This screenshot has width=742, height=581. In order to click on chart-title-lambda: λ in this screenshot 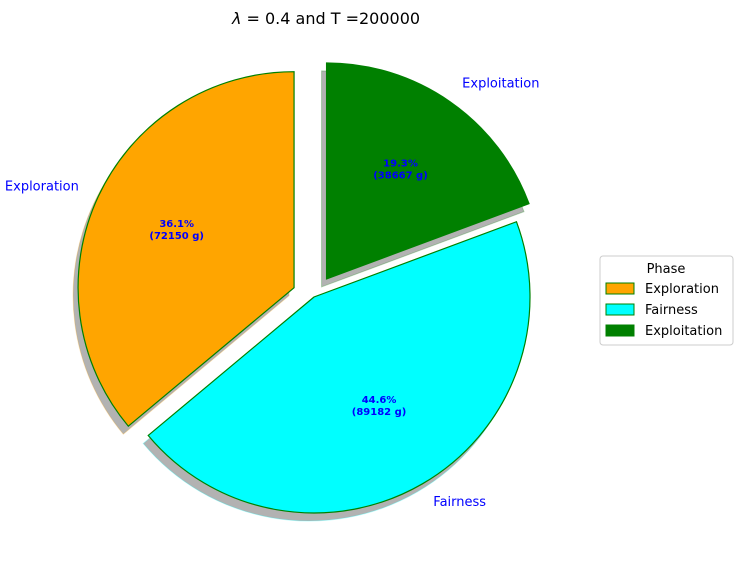, I will do `click(236, 18)`.